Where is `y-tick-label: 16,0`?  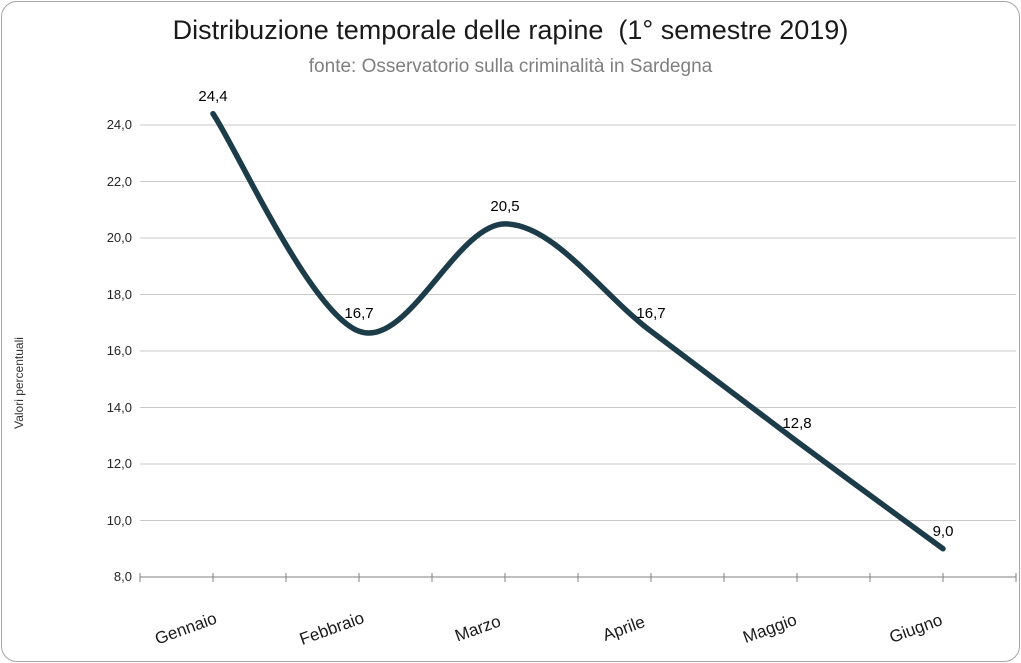 y-tick-label: 16,0 is located at coordinates (119, 350).